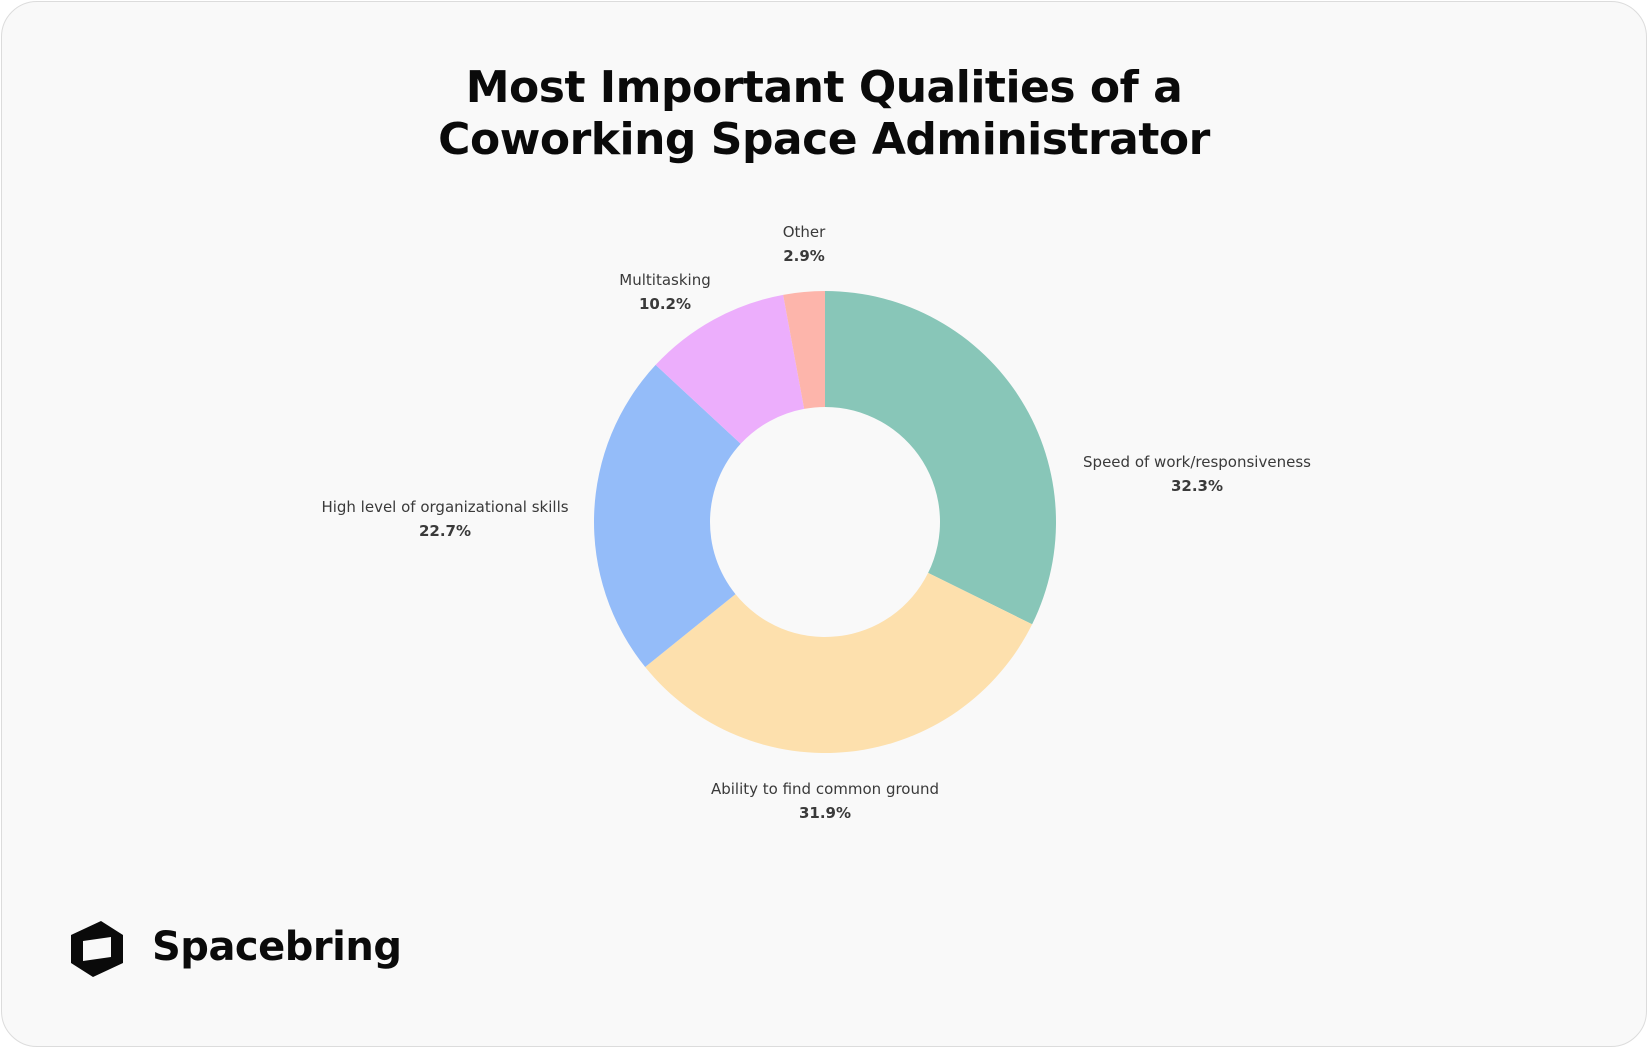 This screenshot has height=1048, width=1648. I want to click on slice-label-value: 32.3%, so click(1197, 486).